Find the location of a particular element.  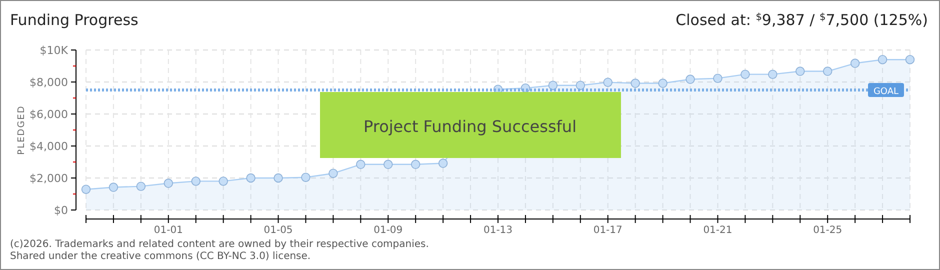

x-tick-label: 01-17 is located at coordinates (607, 230).